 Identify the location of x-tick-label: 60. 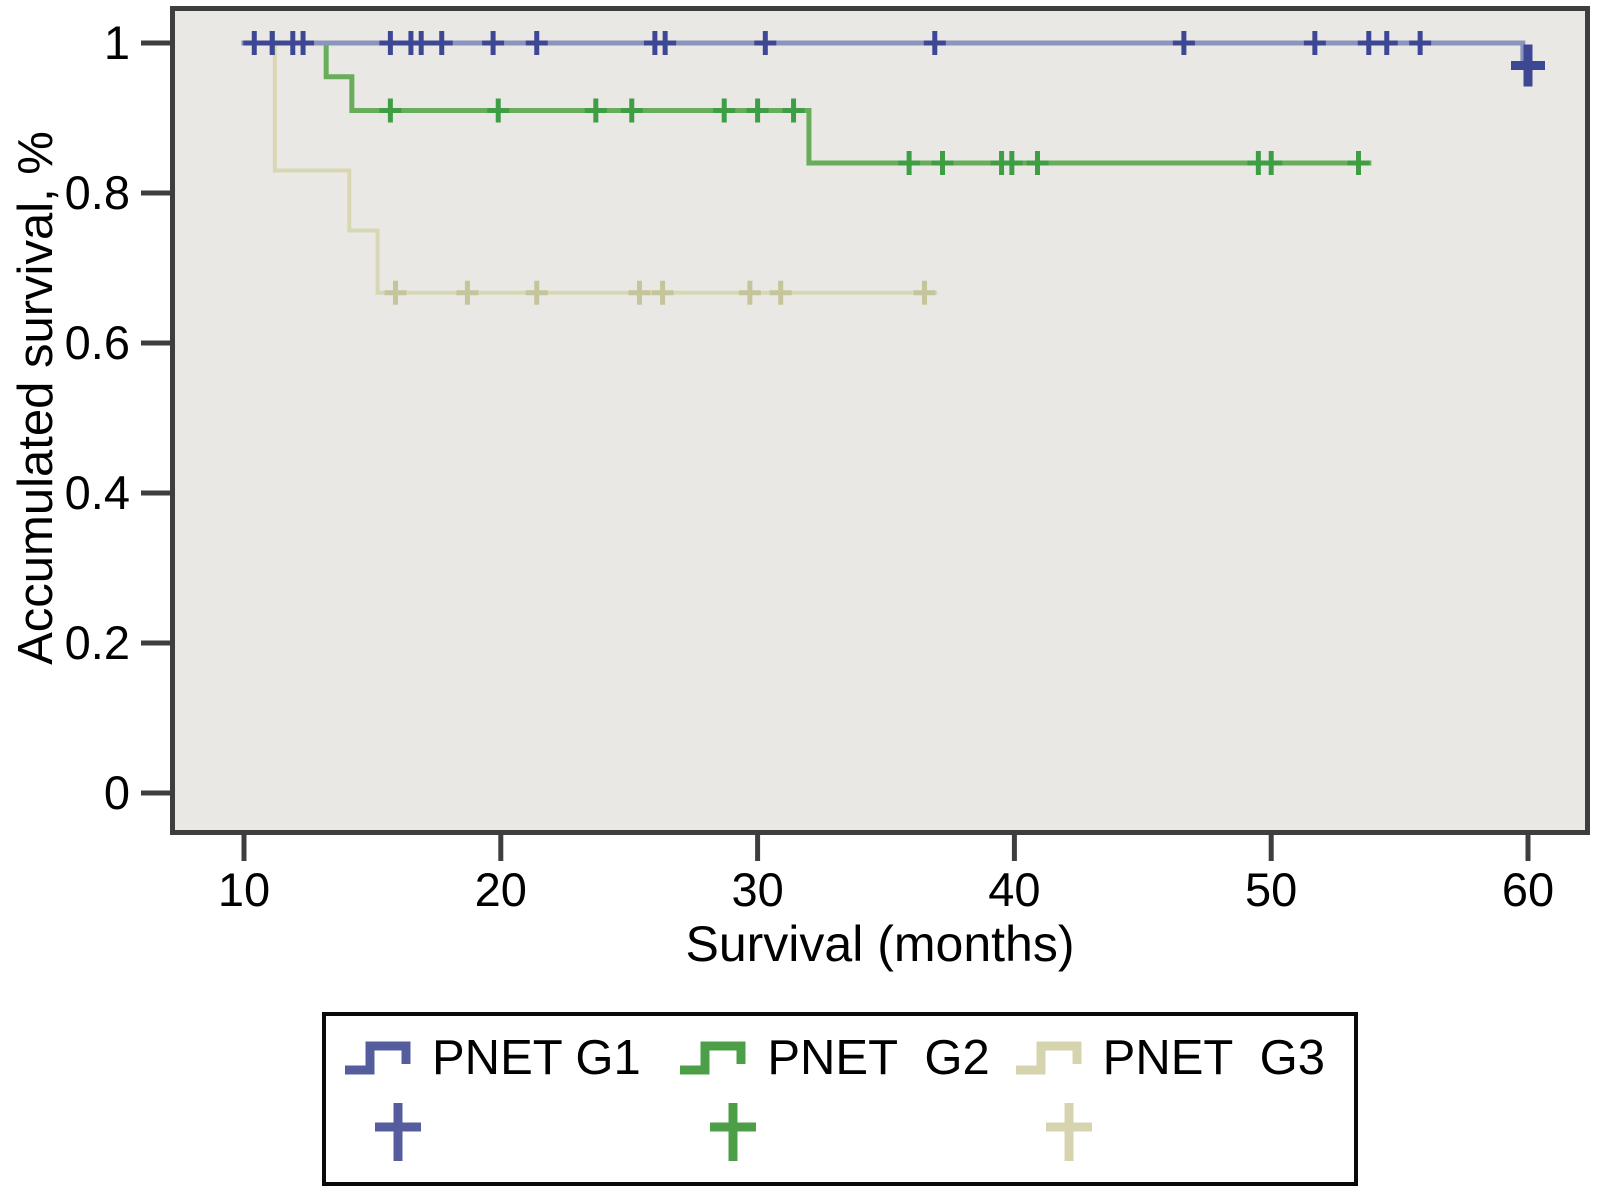
(1528, 889).